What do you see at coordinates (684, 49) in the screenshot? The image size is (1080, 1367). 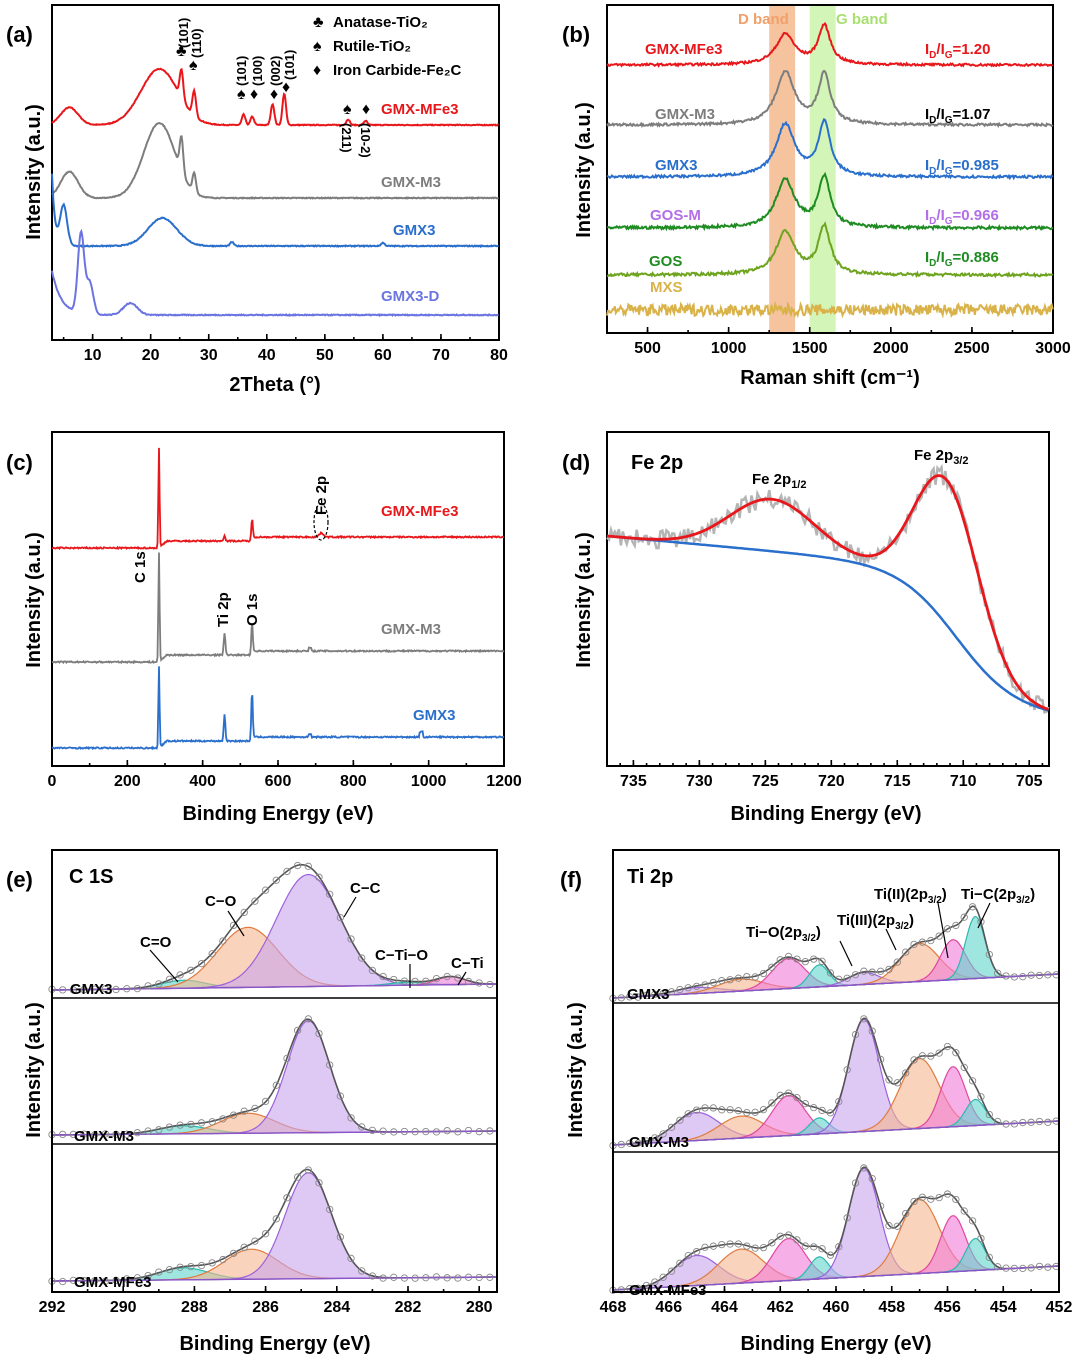 I see `b-label-gmx-mfe3: GMX-MFe3` at bounding box center [684, 49].